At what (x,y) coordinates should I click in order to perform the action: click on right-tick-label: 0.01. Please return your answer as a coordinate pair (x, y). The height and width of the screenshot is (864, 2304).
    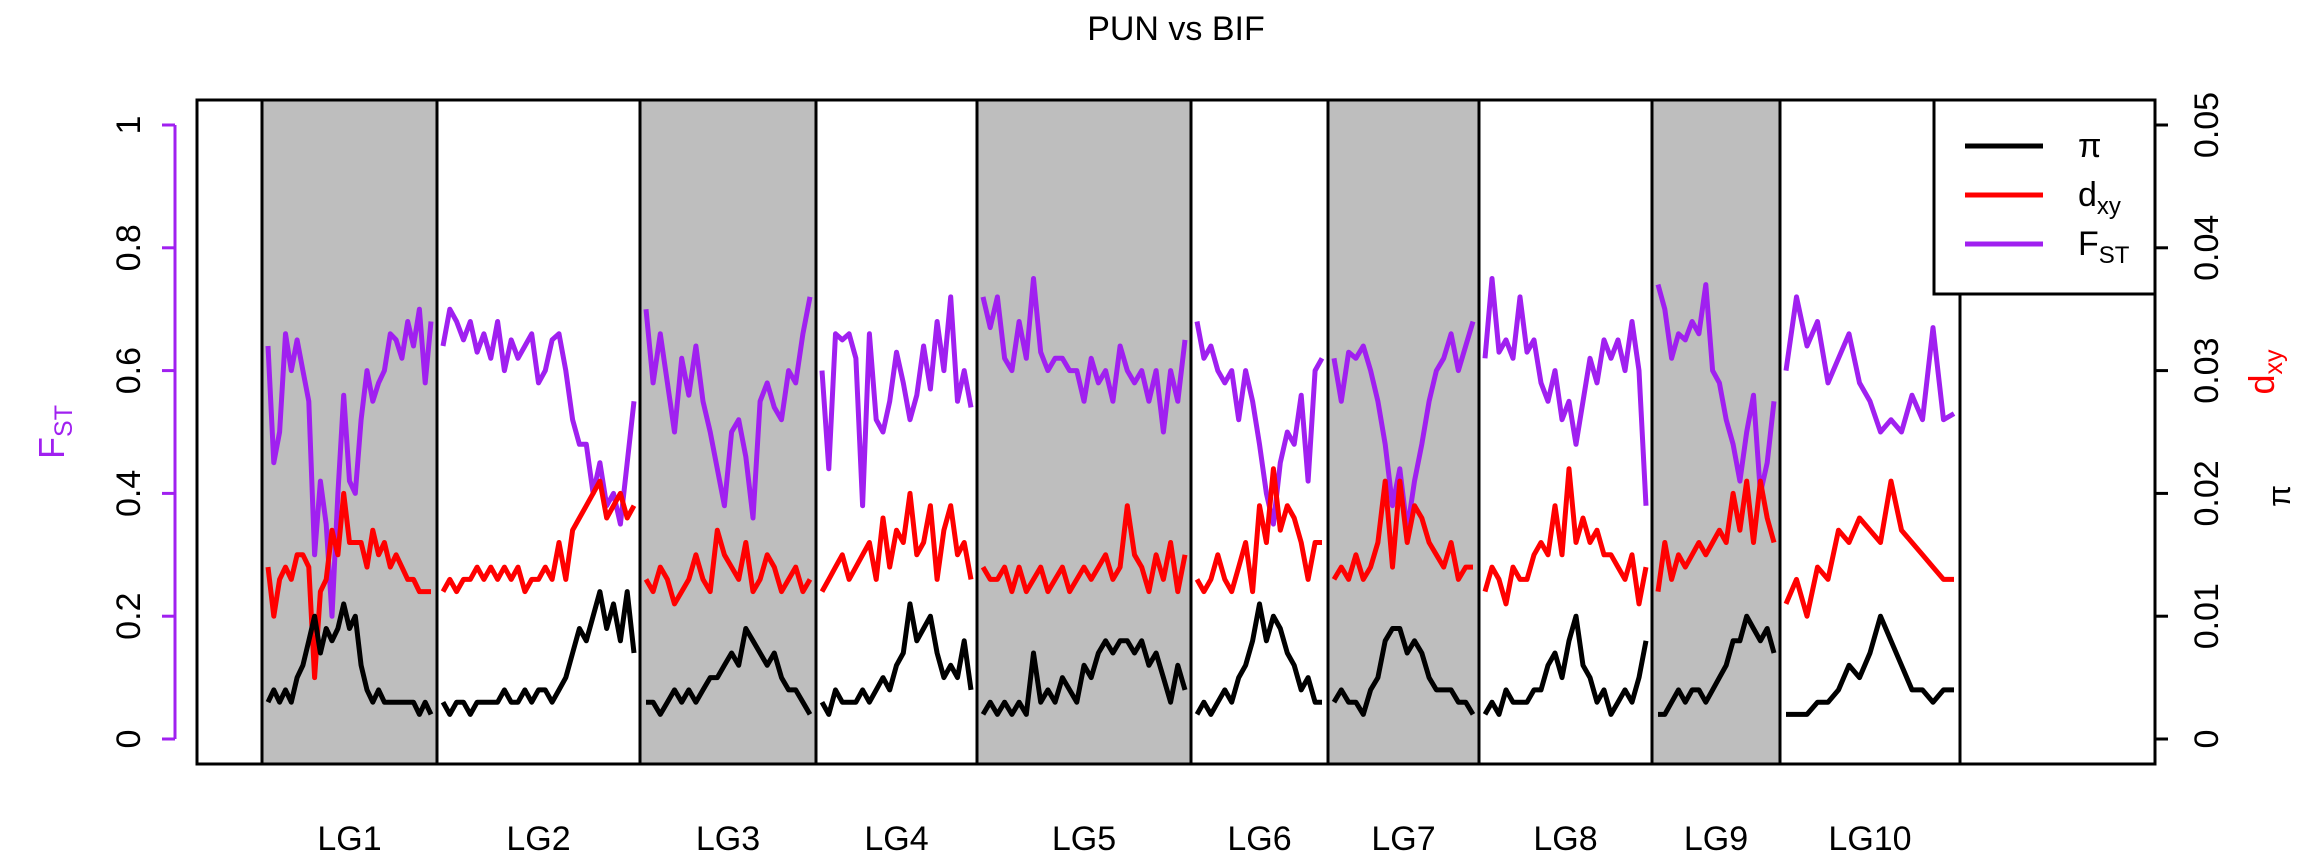
    Looking at the image, I should click on (2207, 616).